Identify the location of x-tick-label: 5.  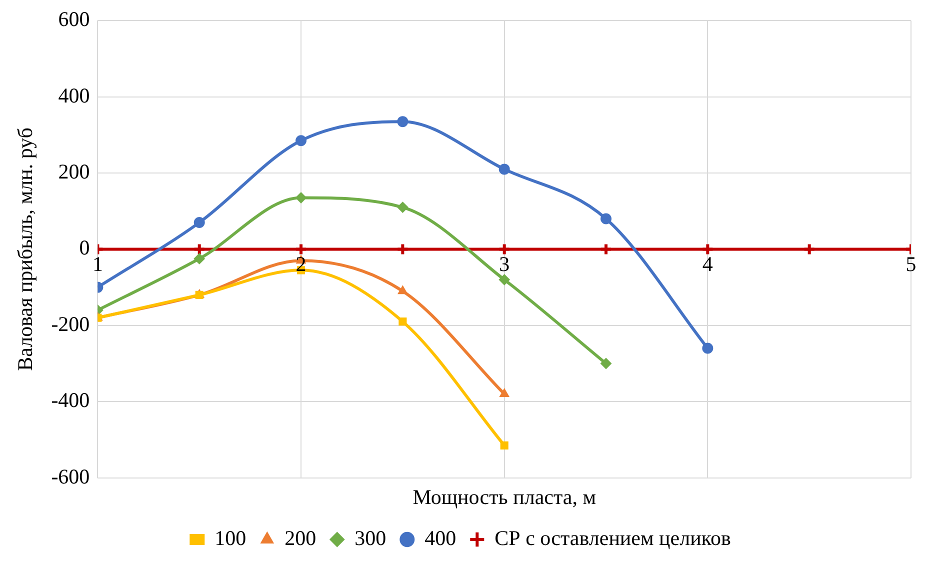
(911, 264).